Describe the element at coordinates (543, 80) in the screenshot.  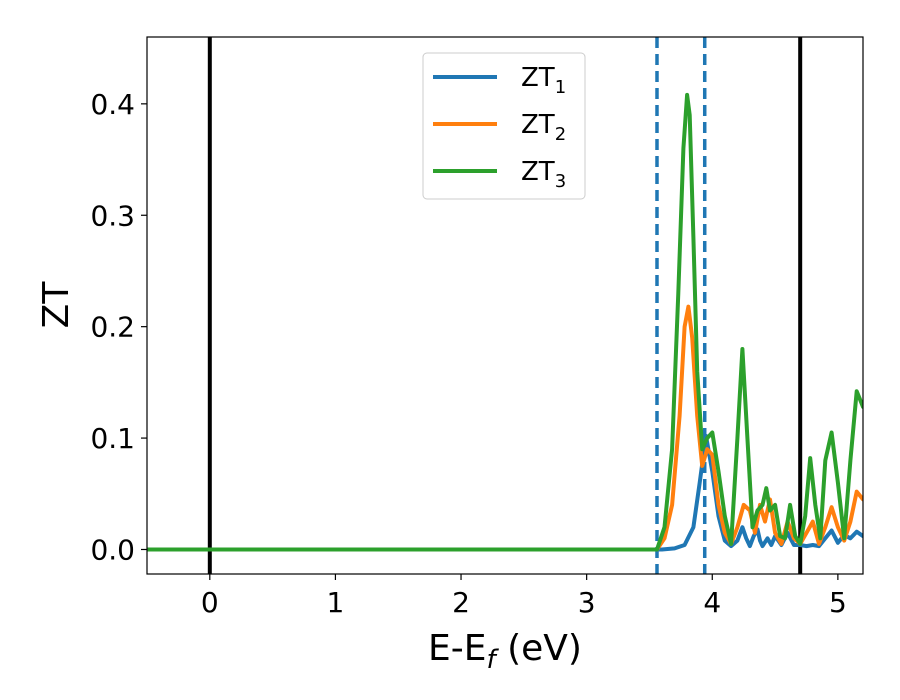
I see `legend-label-zt1: ZT1` at that location.